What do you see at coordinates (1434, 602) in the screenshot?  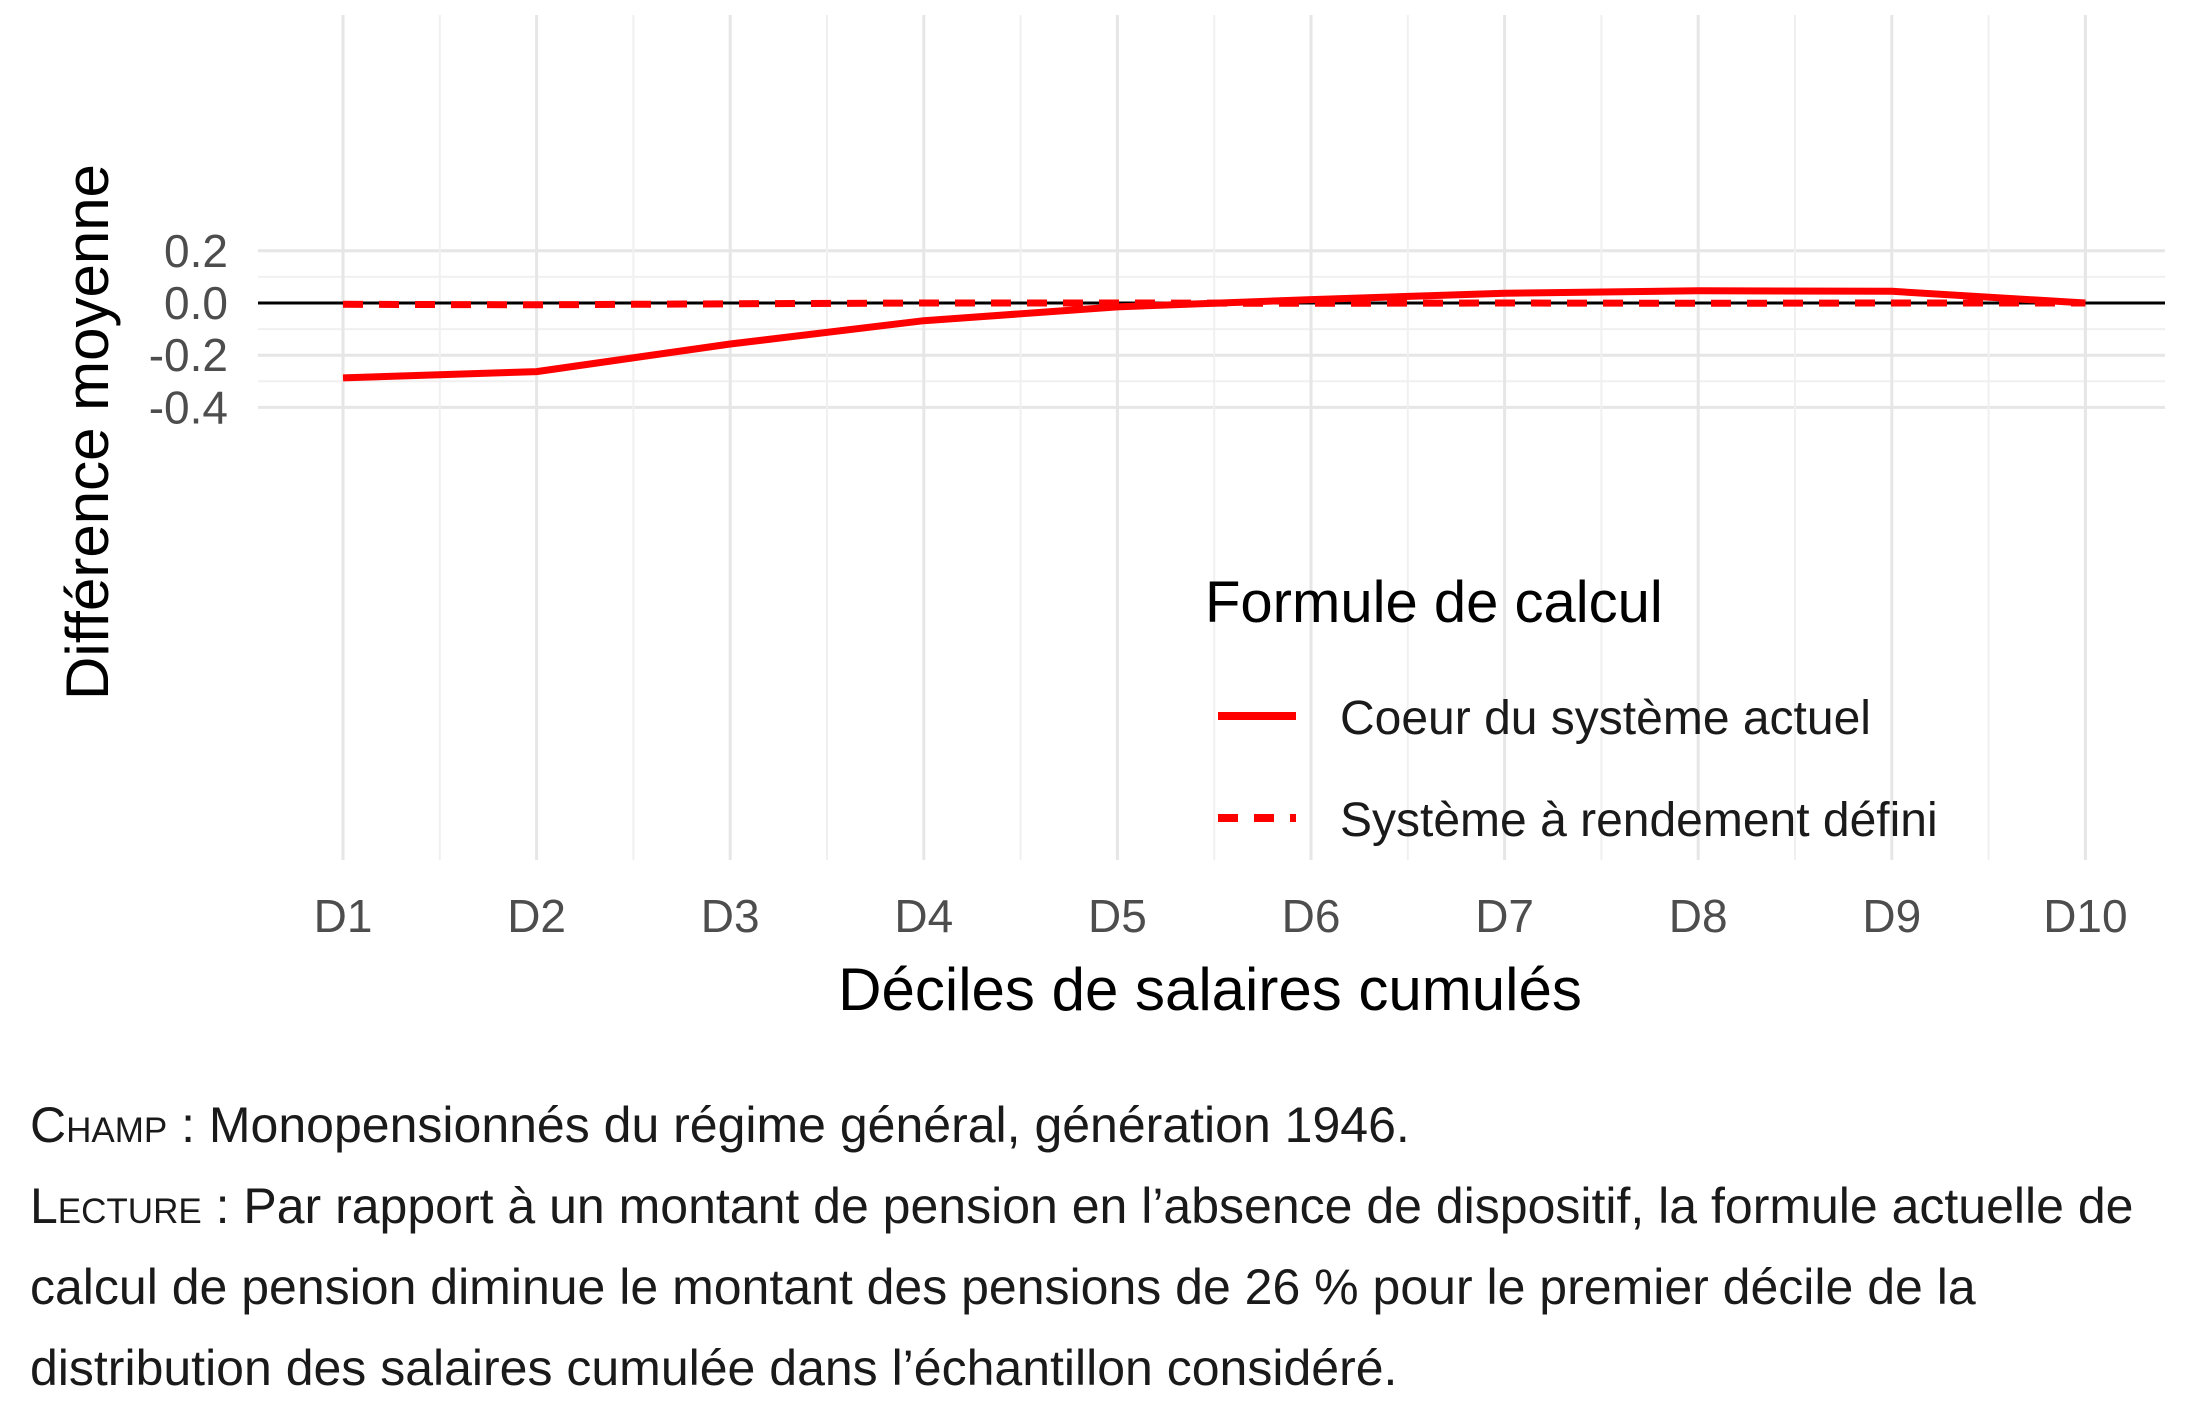 I see `legend-title: Formule de calcul` at bounding box center [1434, 602].